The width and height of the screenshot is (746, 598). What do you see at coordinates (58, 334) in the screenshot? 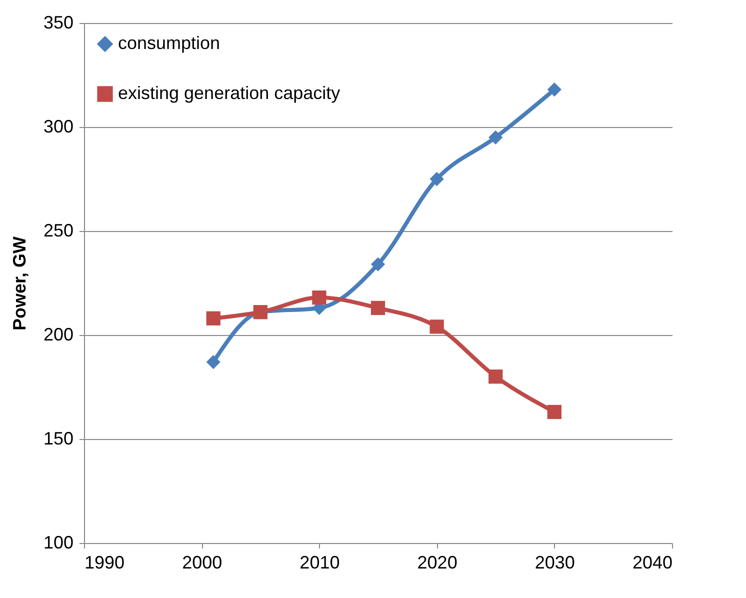
I see `y-tick-label: 200` at bounding box center [58, 334].